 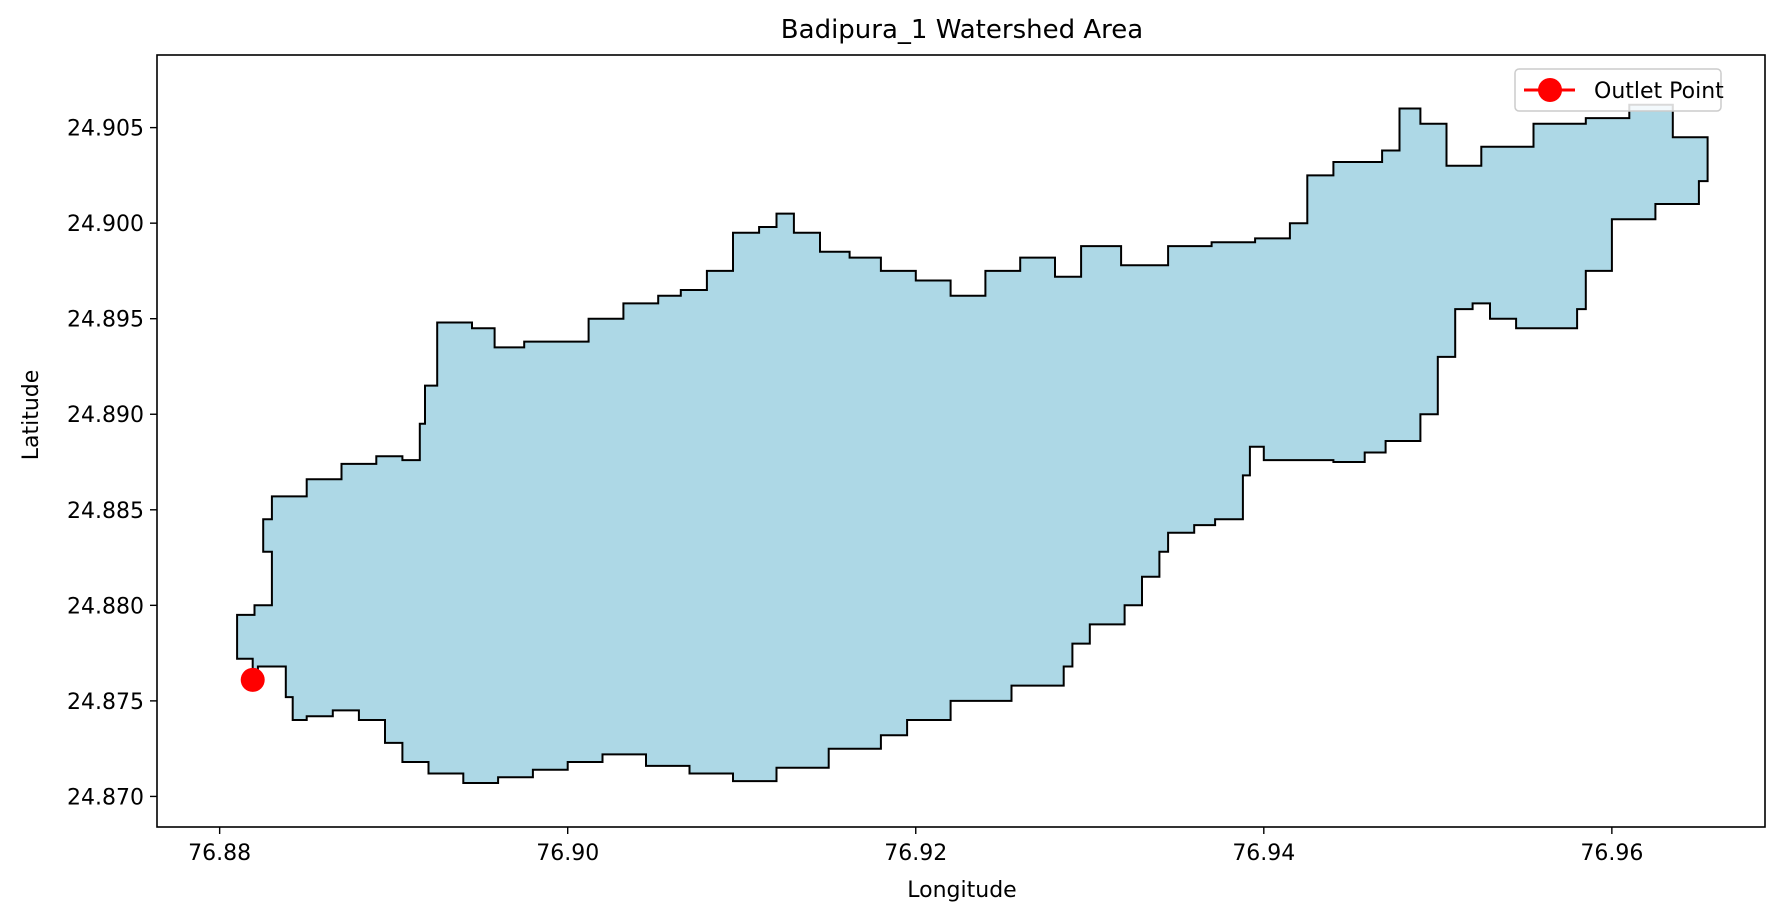 What do you see at coordinates (1659, 91) in the screenshot?
I see `legend-outlet-label: Outlet Point` at bounding box center [1659, 91].